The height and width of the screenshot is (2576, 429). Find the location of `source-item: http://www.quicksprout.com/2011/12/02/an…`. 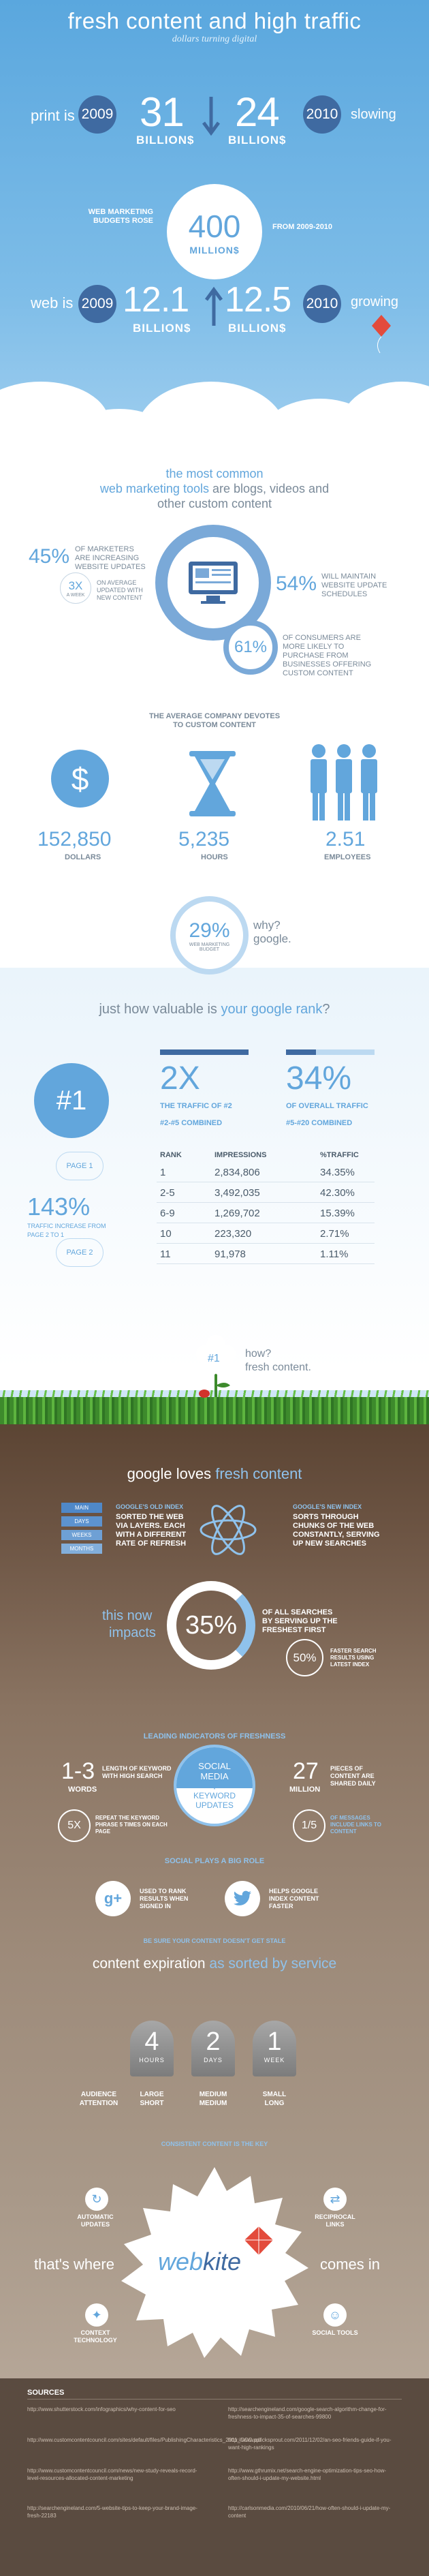

source-item: http://www.quicksprout.com/2011/12/02/an… is located at coordinates (310, 2444).